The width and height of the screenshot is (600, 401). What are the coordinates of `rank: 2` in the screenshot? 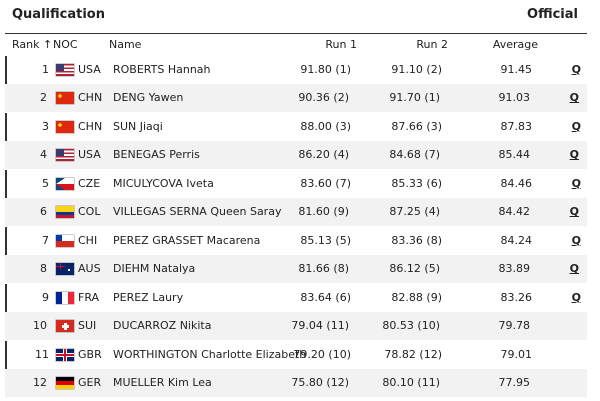 It's located at (43, 98).